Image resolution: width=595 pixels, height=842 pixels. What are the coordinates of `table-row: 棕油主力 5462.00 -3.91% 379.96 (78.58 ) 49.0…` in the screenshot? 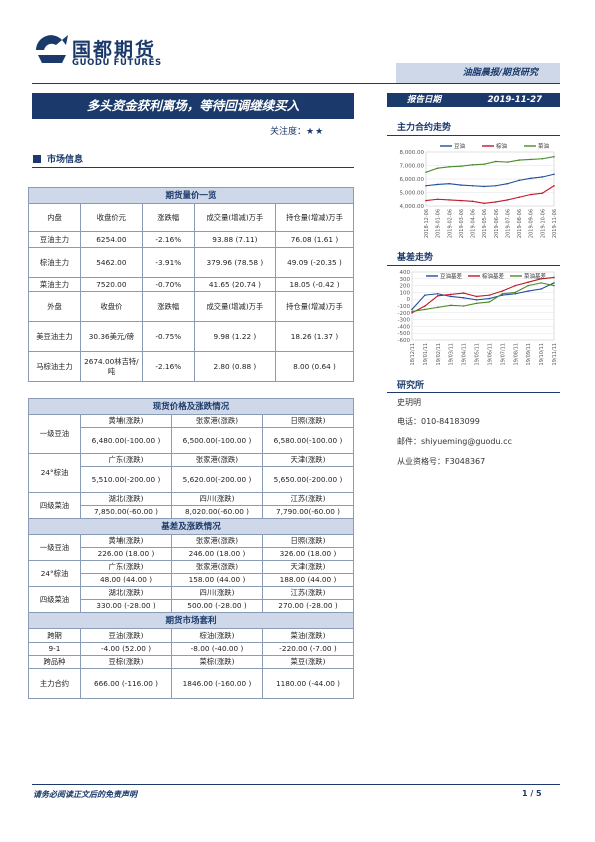 It's located at (191, 262).